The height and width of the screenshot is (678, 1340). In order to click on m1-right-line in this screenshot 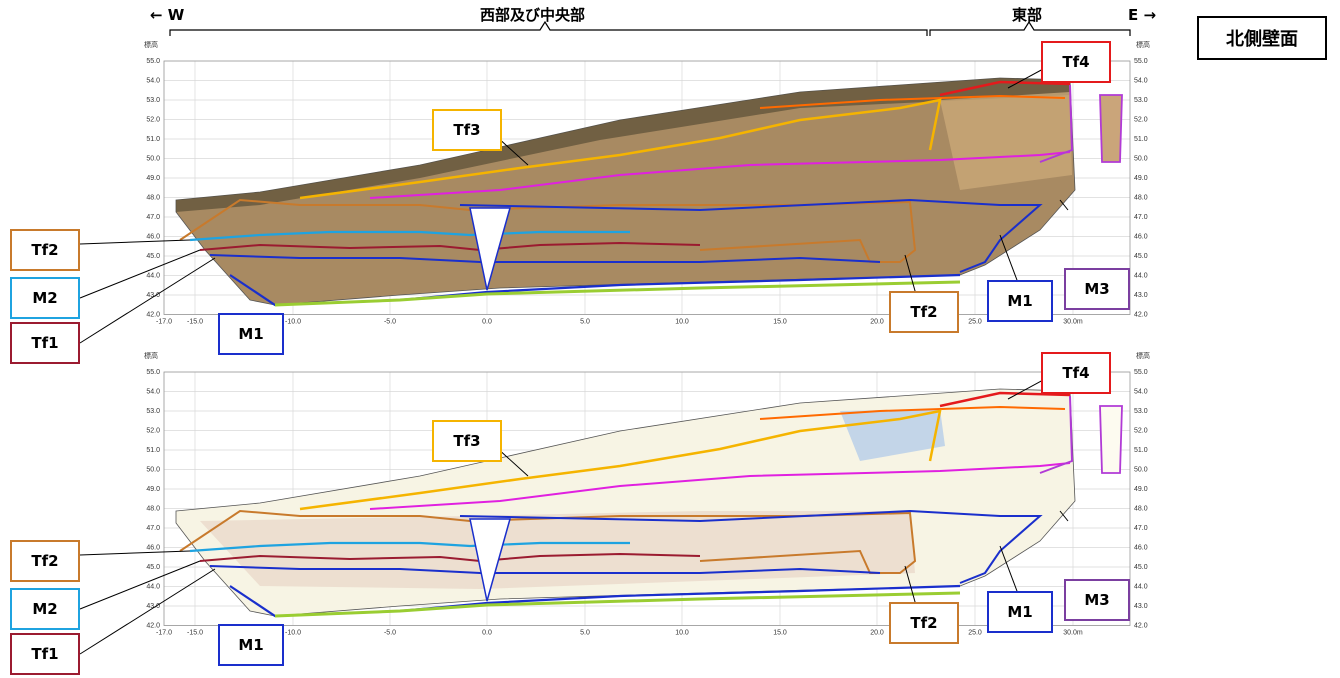, I will do `click(751, 235)`.